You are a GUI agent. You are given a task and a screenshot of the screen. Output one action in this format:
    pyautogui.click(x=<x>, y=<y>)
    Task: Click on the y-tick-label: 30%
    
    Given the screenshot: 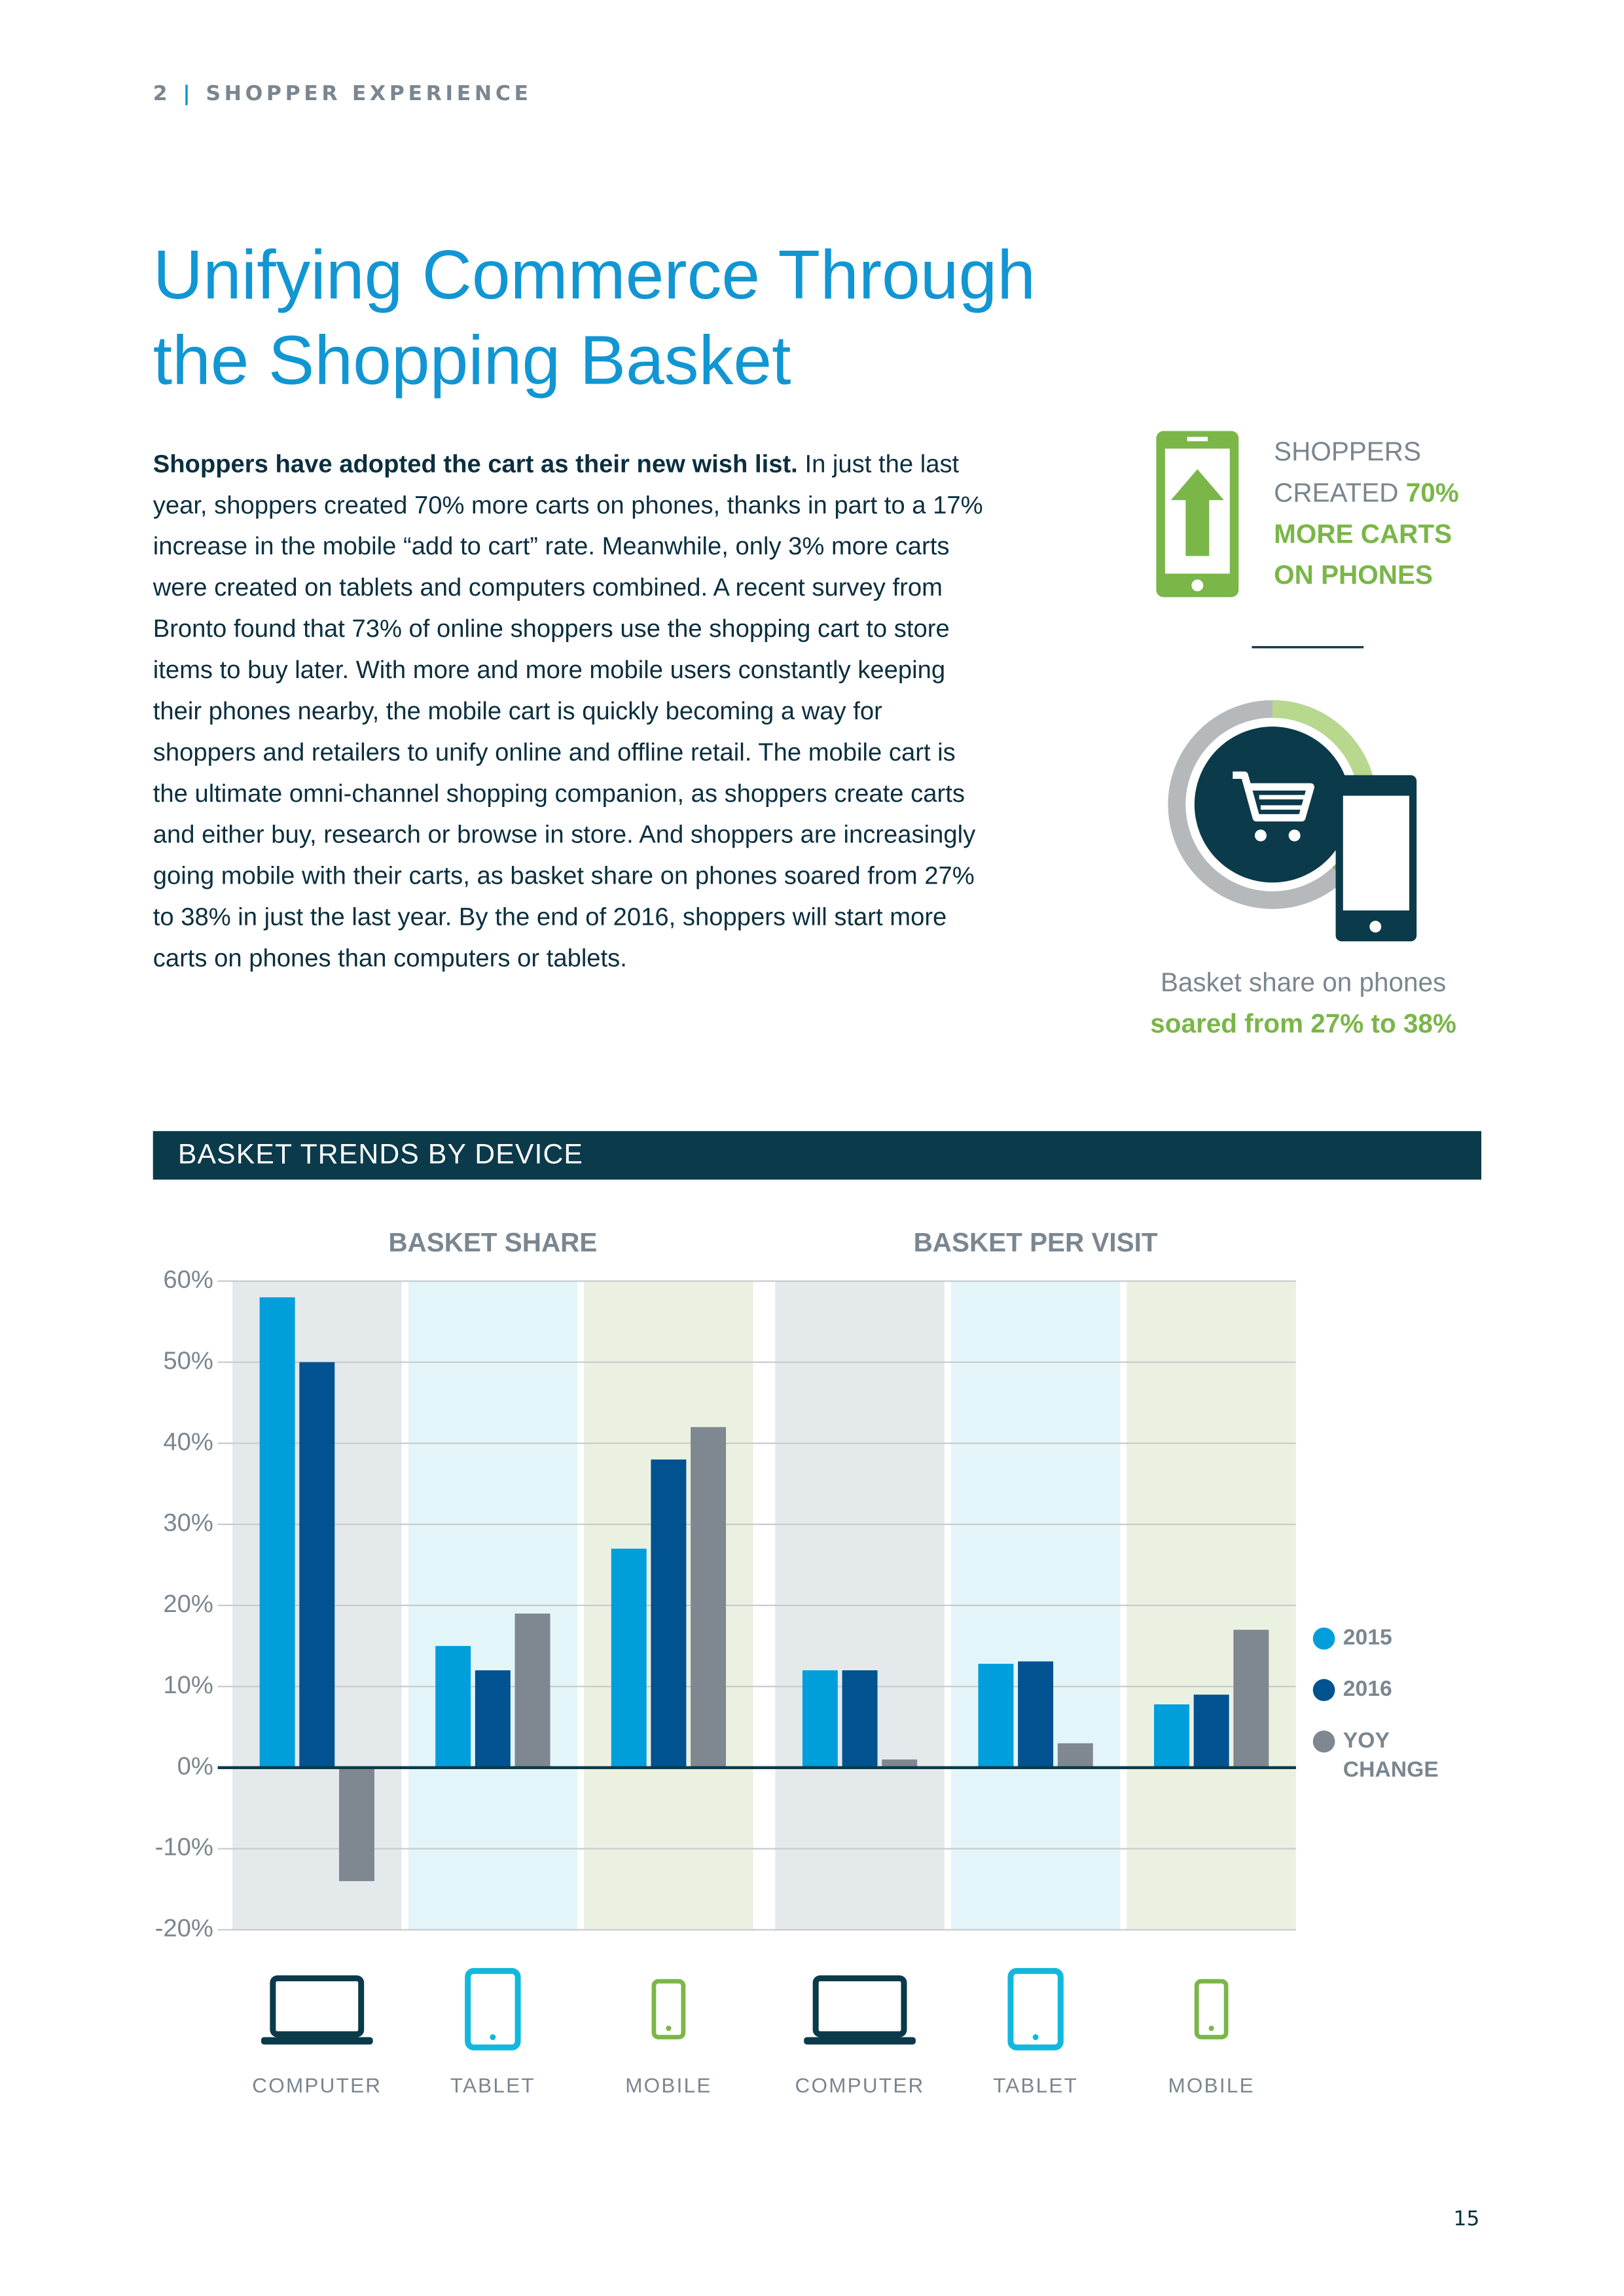 What is the action you would take?
    pyautogui.click(x=188, y=1523)
    